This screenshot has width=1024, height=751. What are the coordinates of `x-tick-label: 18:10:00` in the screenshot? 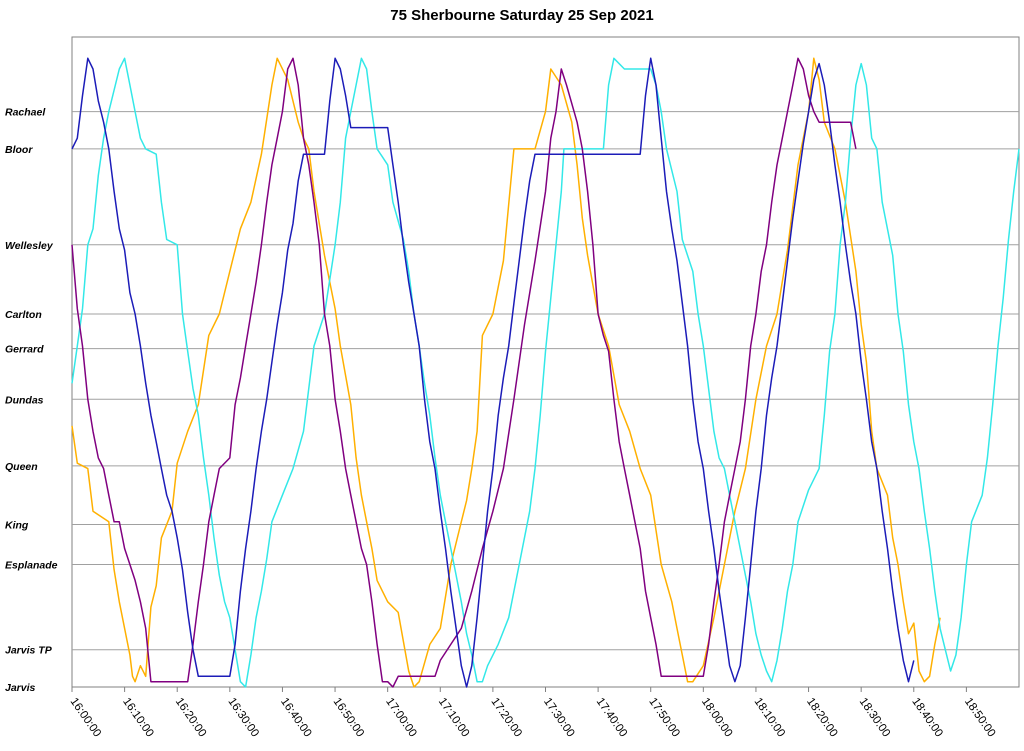 It's located at (769, 718).